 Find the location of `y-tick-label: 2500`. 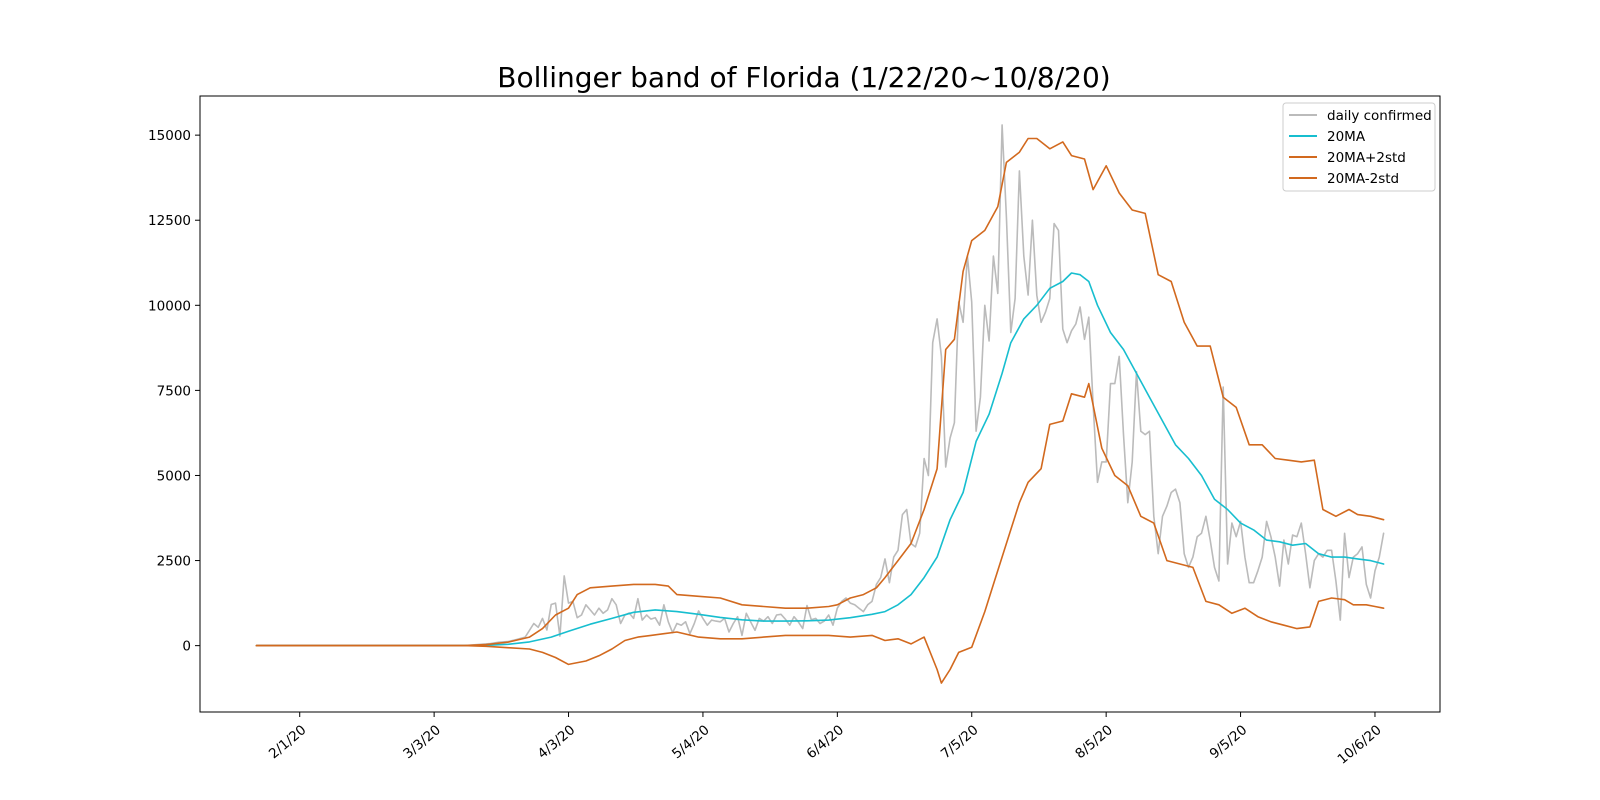

y-tick-label: 2500 is located at coordinates (174, 562).